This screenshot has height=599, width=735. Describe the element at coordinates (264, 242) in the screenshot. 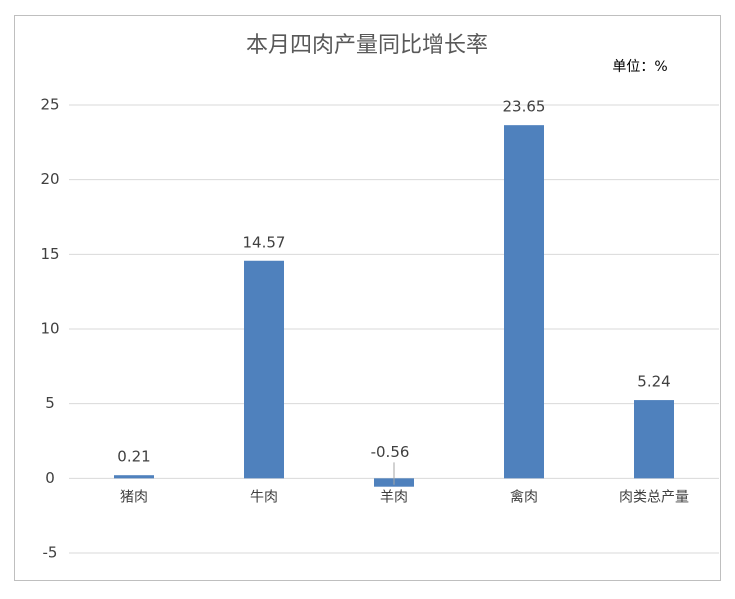

I see `data-label: 14.57` at that location.